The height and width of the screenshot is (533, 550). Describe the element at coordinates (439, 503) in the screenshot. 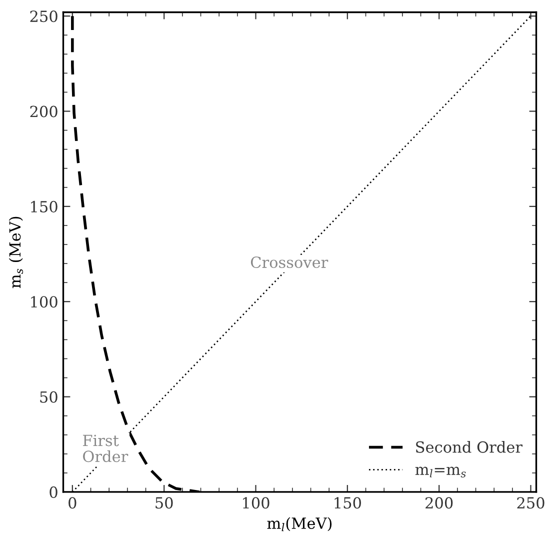

I see `x-tick-label: 200` at that location.